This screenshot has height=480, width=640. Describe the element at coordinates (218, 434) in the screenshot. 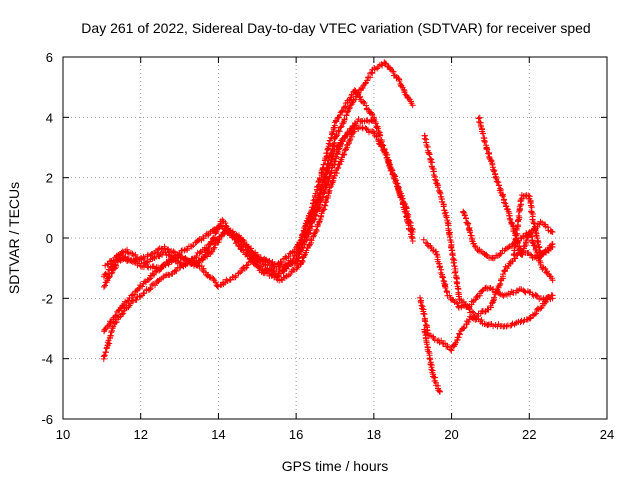

I see `x-tick-label: 14` at that location.